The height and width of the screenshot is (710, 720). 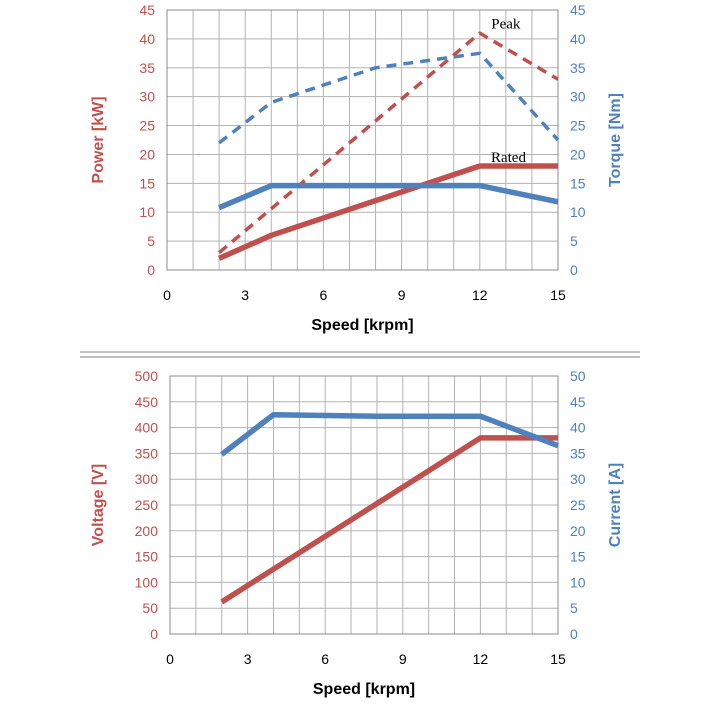 What do you see at coordinates (147, 505) in the screenshot?
I see `y-left-tick-label: 250` at bounding box center [147, 505].